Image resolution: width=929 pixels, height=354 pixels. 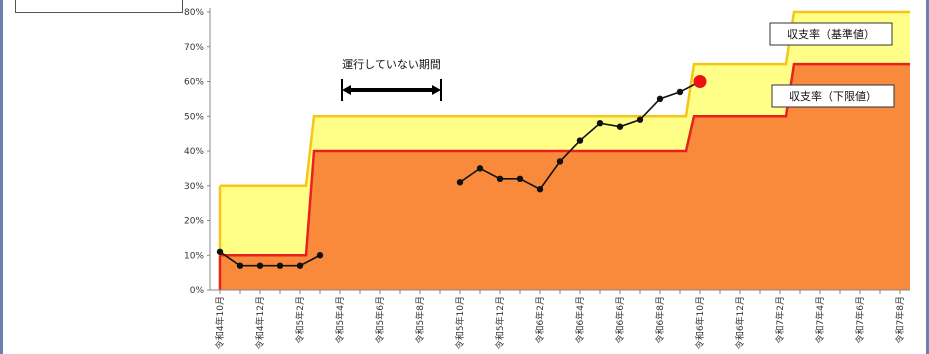 I want to click on x-tick-label: 令和6年8月, so click(x=660, y=319).